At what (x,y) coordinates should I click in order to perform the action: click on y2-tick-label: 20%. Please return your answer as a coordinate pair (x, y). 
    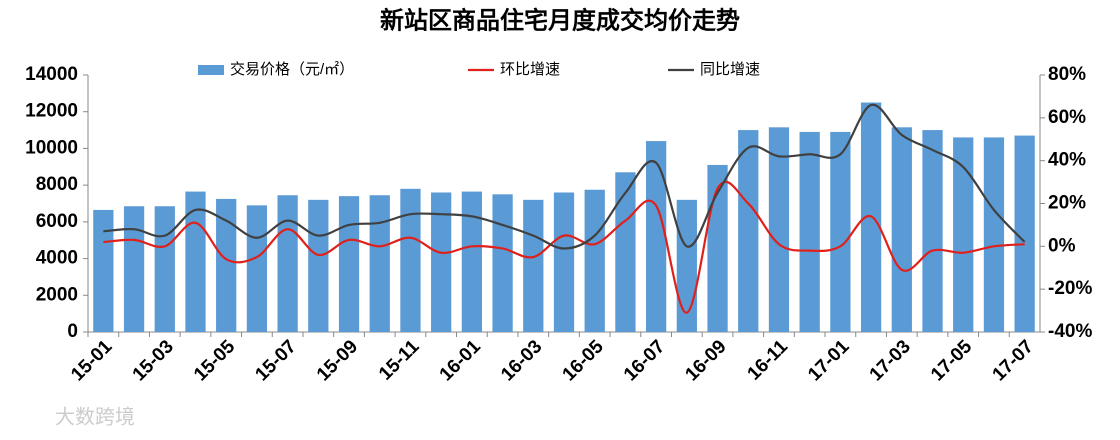
    Looking at the image, I should click on (1067, 203).